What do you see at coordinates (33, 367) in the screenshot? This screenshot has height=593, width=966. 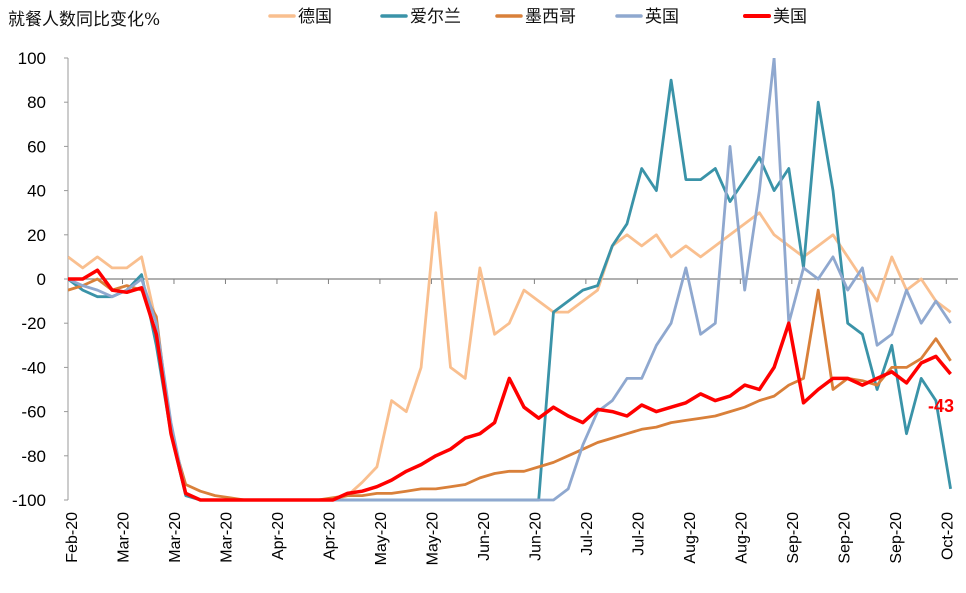 I see `y-tick-label: -40` at bounding box center [33, 367].